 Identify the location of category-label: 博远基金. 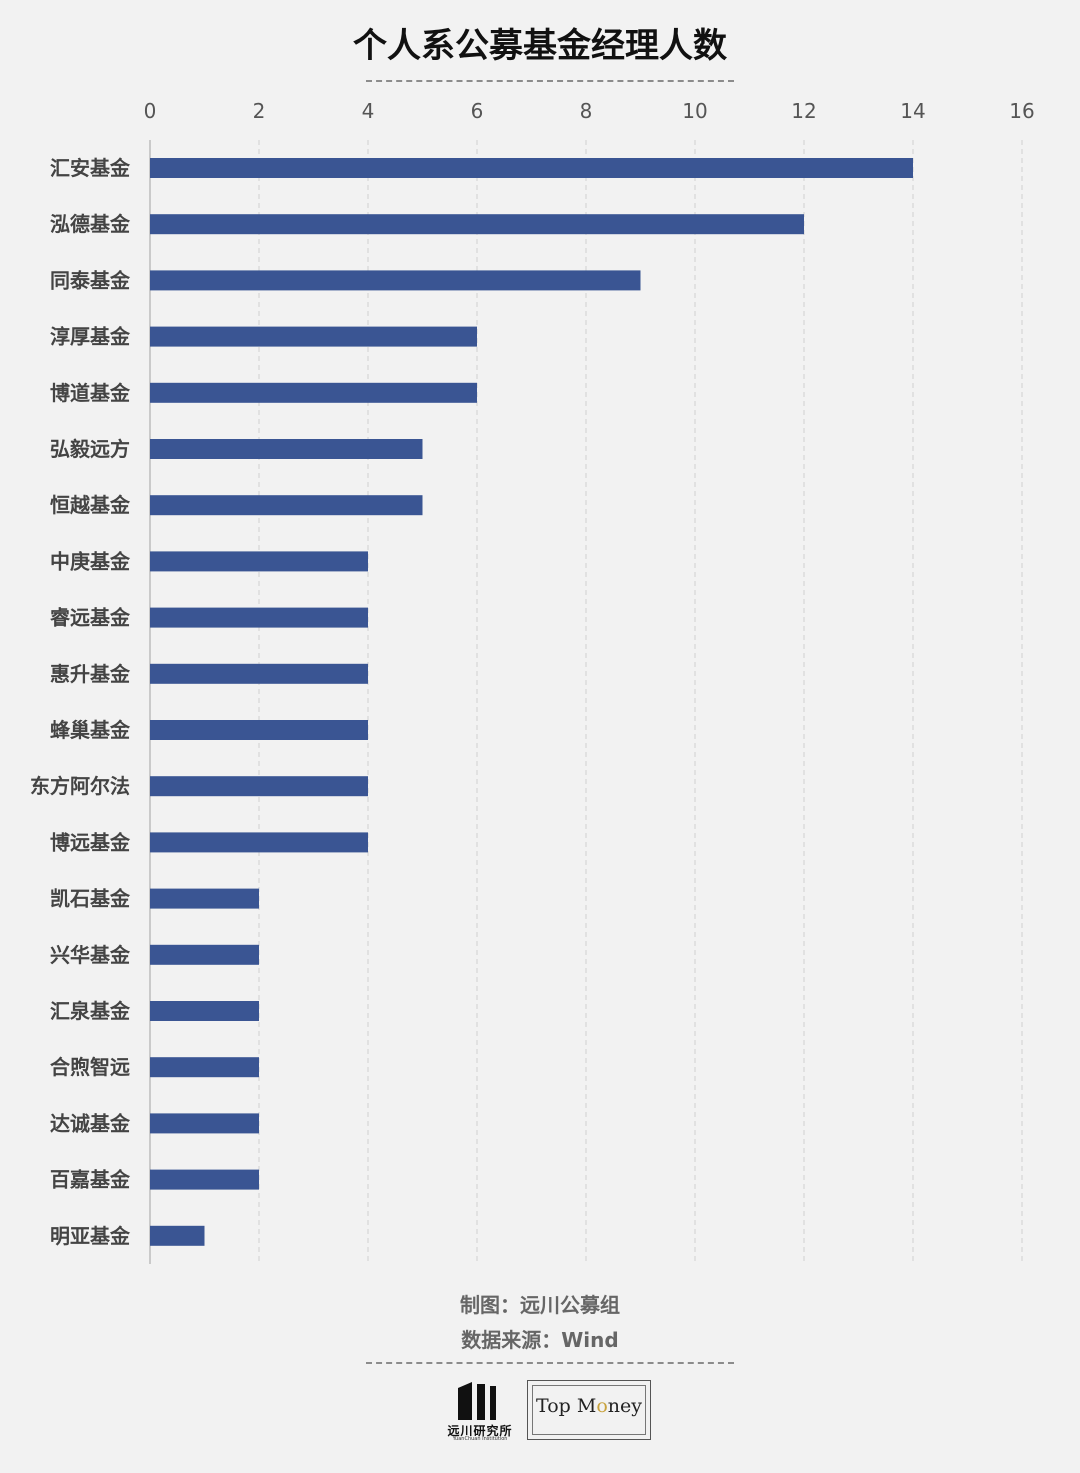
(90, 842).